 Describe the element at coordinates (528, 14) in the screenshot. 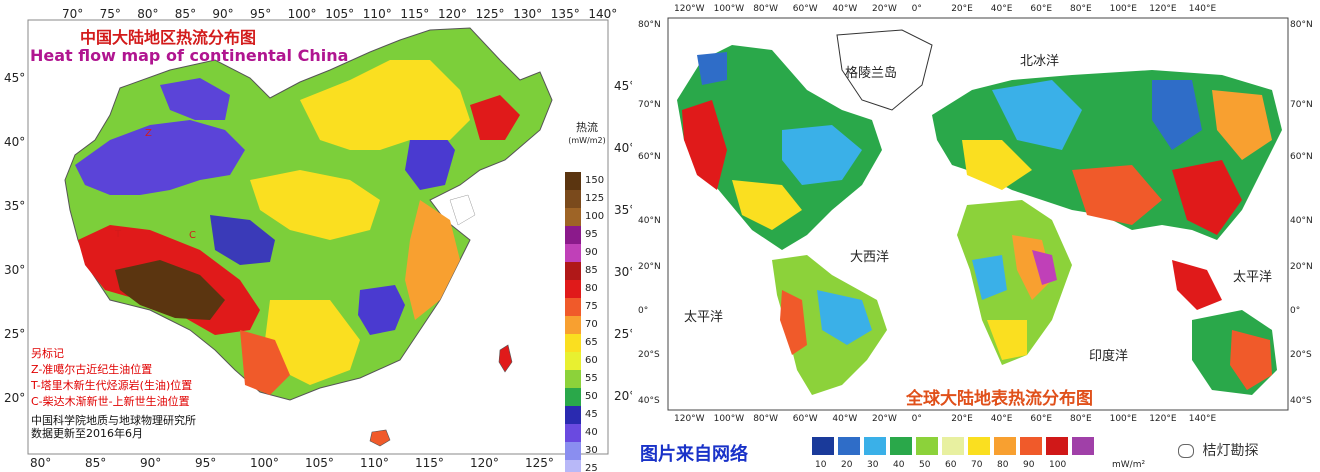

I see `longitude-tick: 130°` at that location.